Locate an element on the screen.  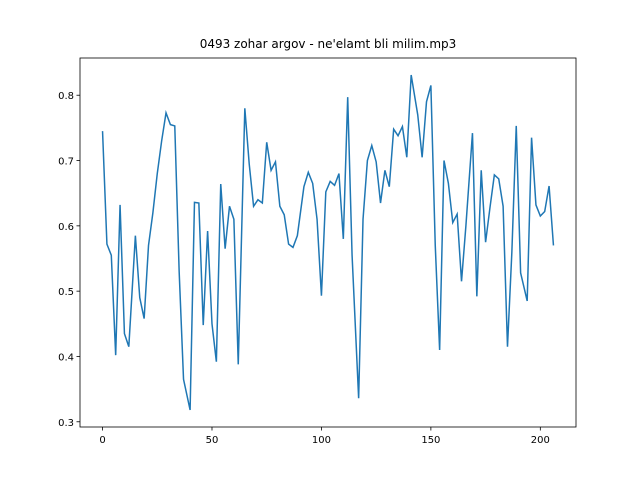
x-tick-label: 0 is located at coordinates (102, 440).